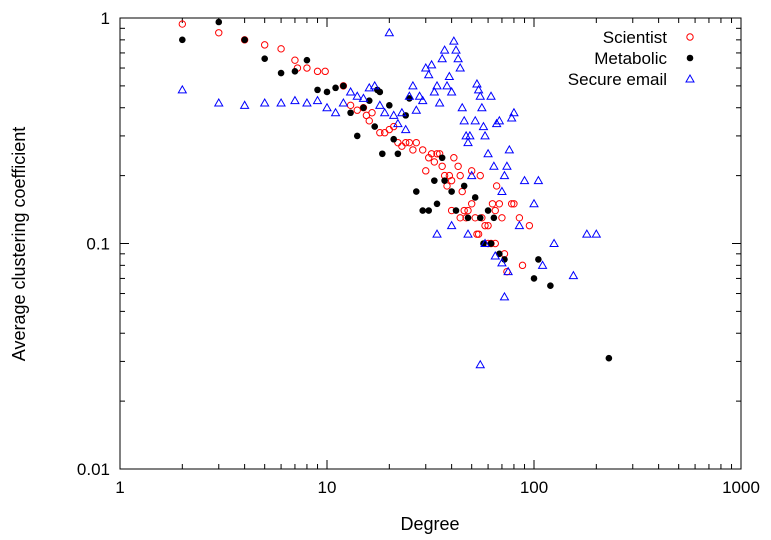  I want to click on legend-marker-metabolic, so click(690, 58).